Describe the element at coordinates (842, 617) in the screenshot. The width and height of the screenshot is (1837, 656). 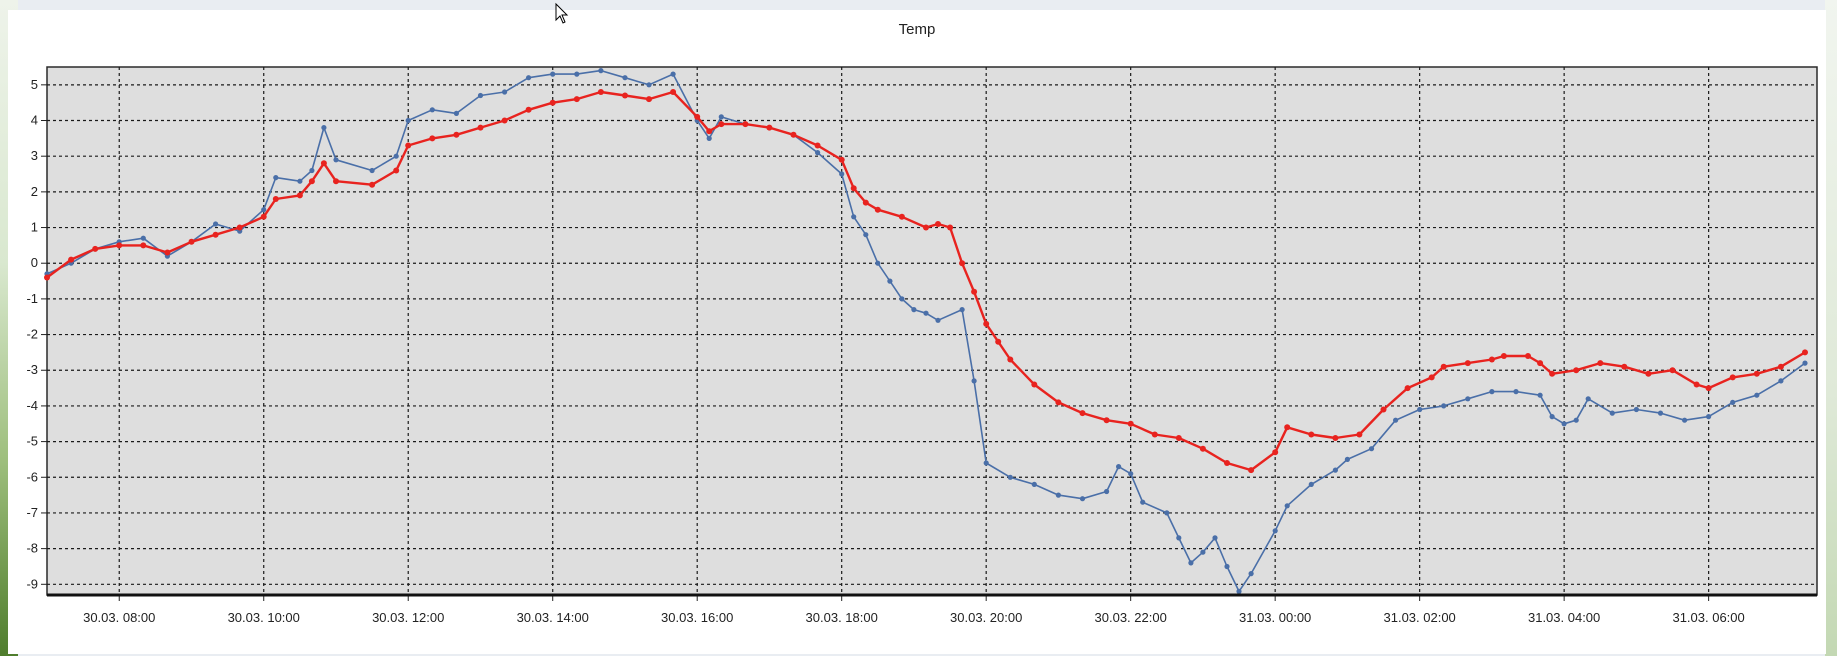
I see `x-tick-label: 30.03. 18:00` at that location.